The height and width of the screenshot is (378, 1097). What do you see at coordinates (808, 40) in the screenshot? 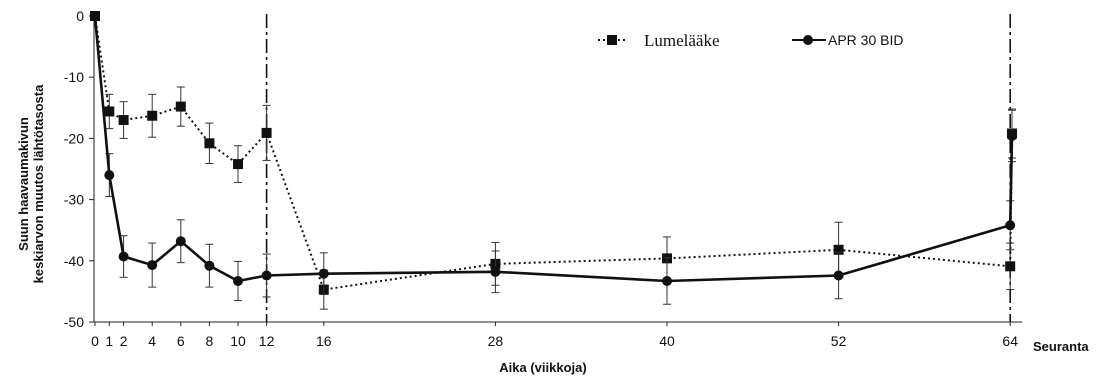
I see `legend-apr-marker` at bounding box center [808, 40].